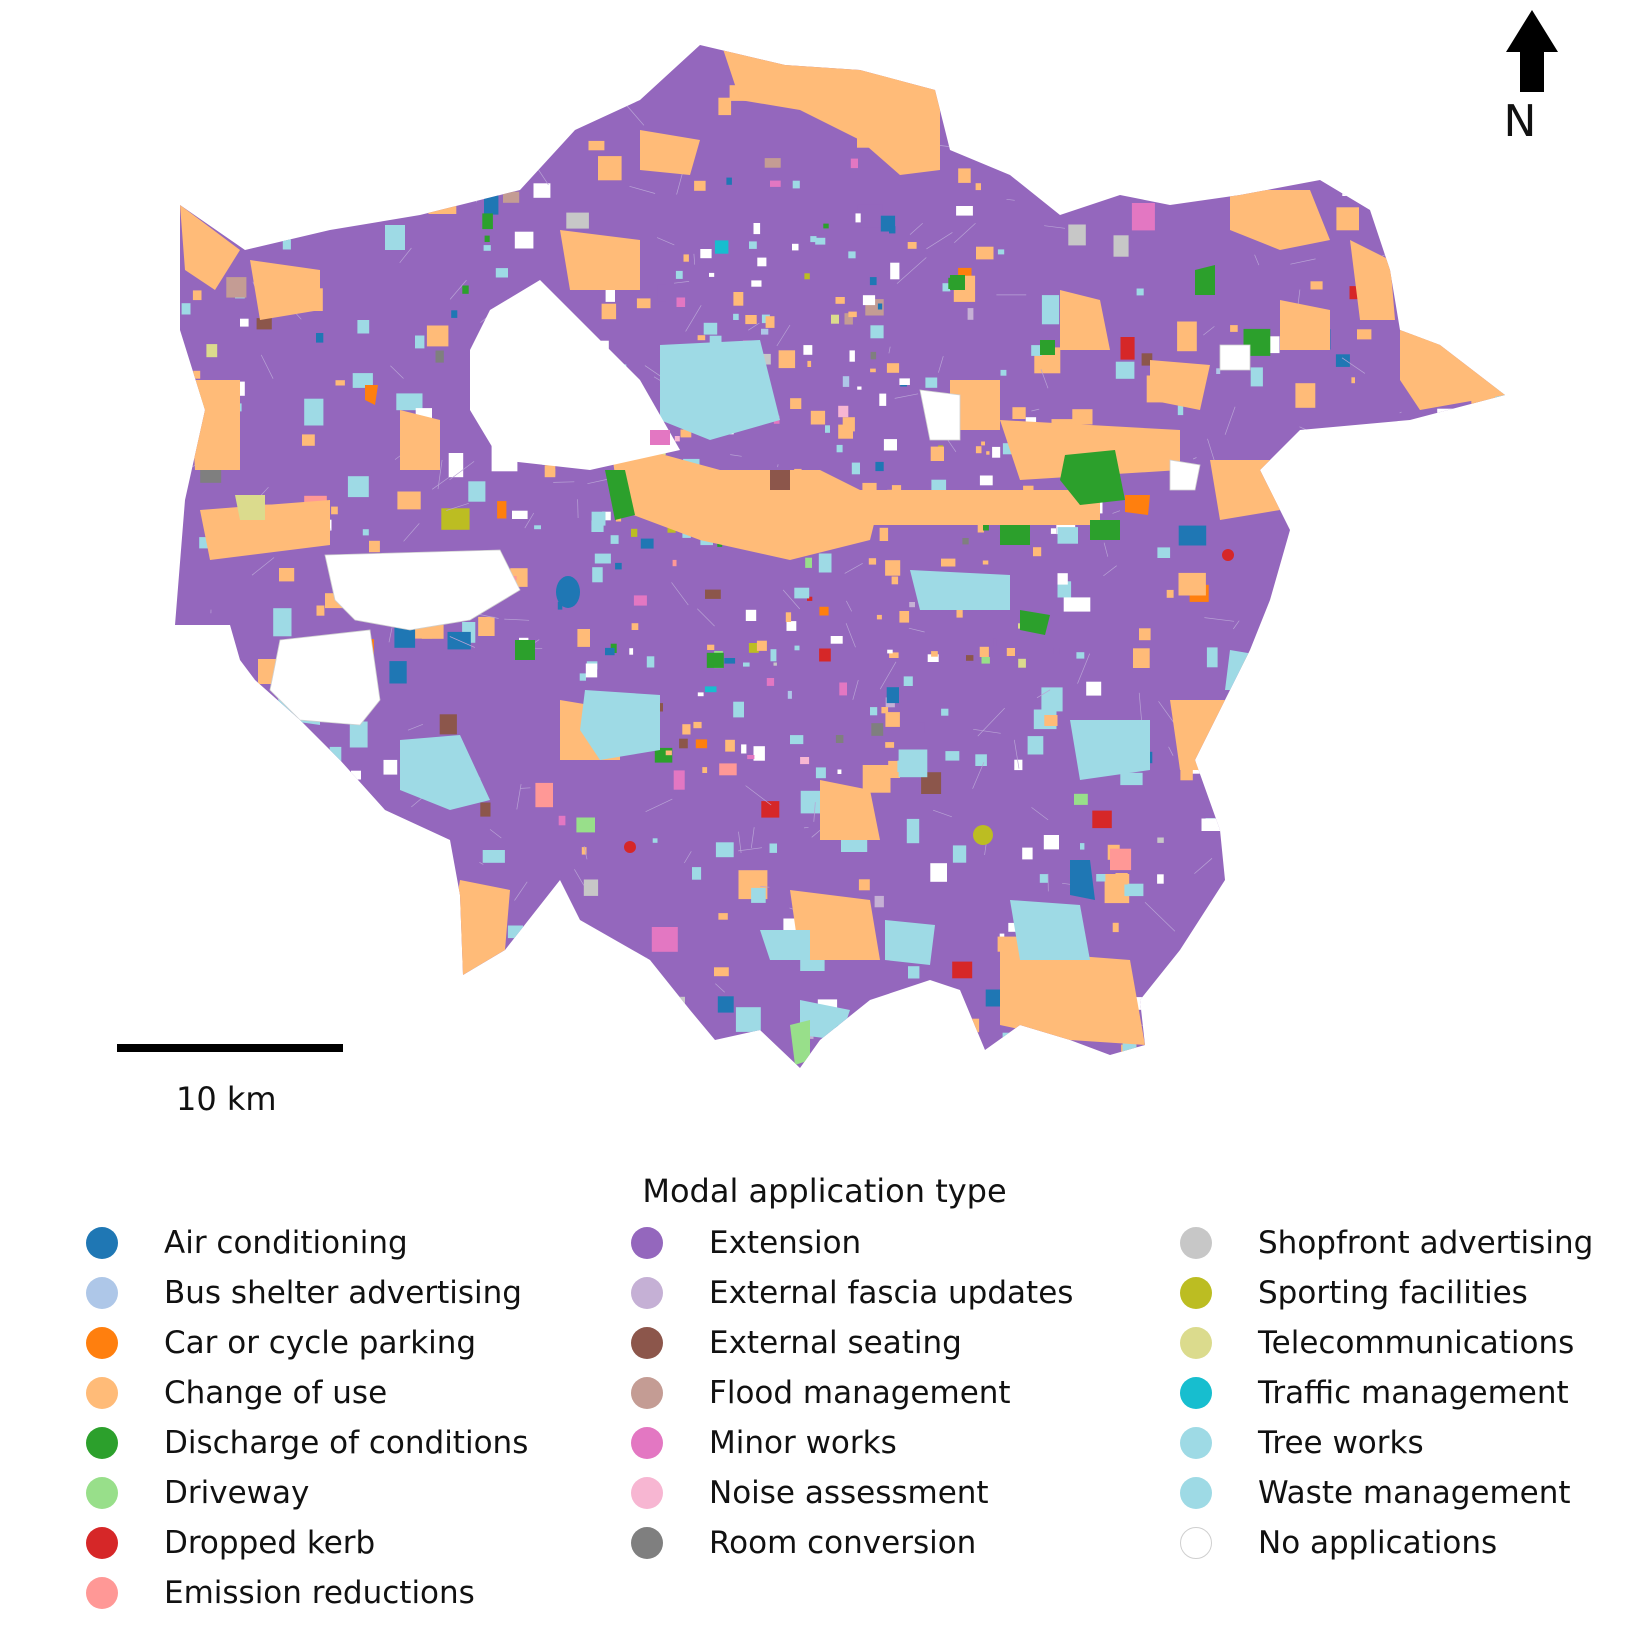  What do you see at coordinates (852, 1393) in the screenshot?
I see `legend-item: Flood management` at bounding box center [852, 1393].